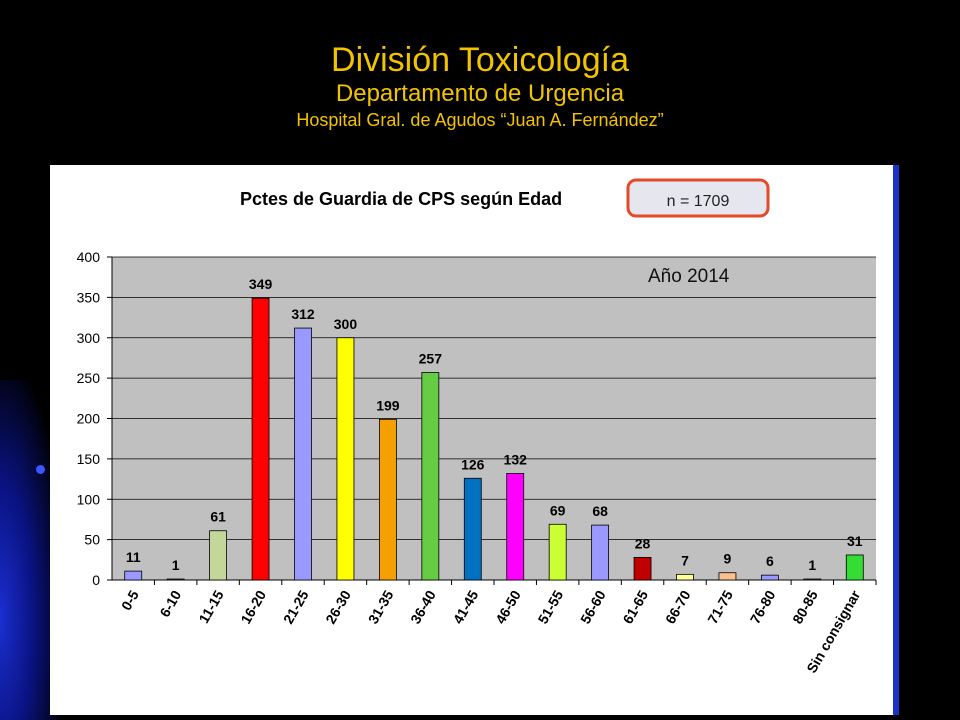 Image resolution: width=960 pixels, height=720 pixels. Describe the element at coordinates (635, 606) in the screenshot. I see `x-tick-label: 61-65` at that location.